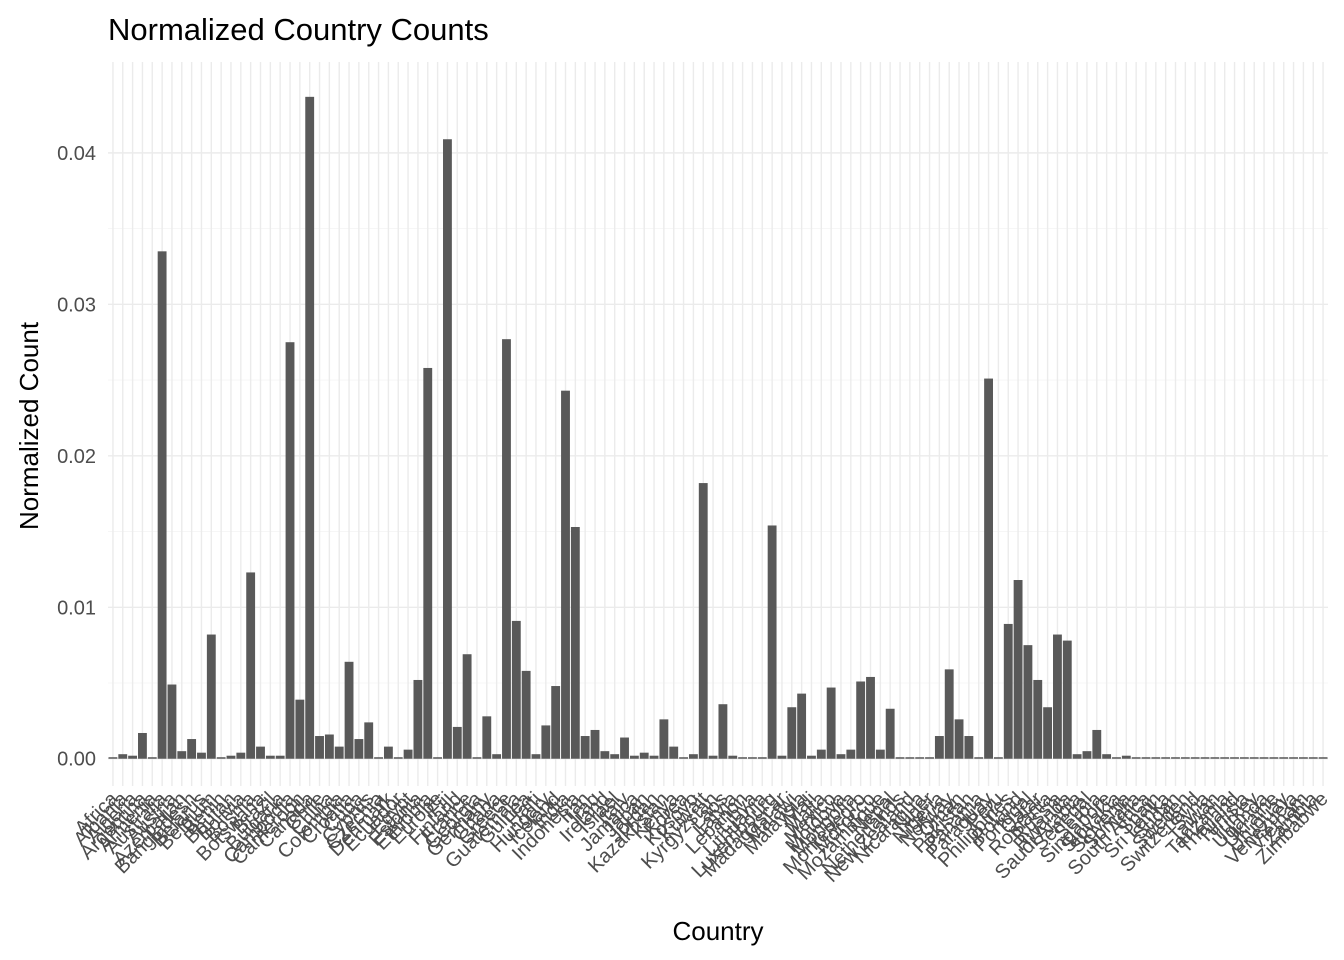  What do you see at coordinates (76, 608) in the screenshot?
I see `y-tick-label: 0.01` at bounding box center [76, 608].